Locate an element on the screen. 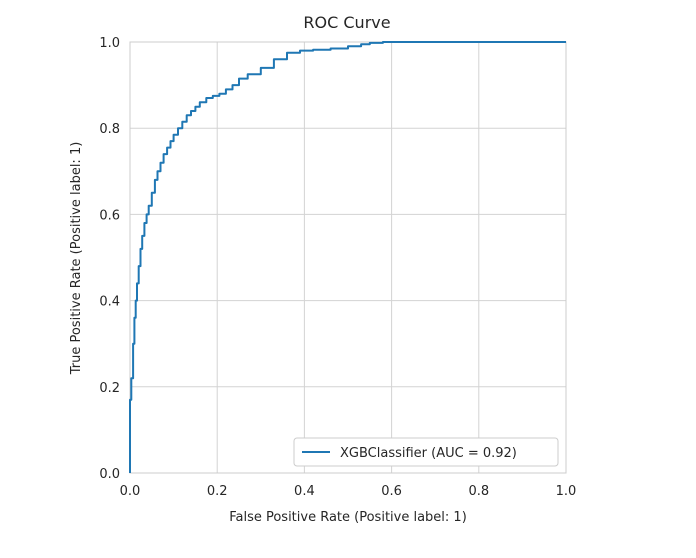  y-tick-label: 0.6 is located at coordinates (109, 215).